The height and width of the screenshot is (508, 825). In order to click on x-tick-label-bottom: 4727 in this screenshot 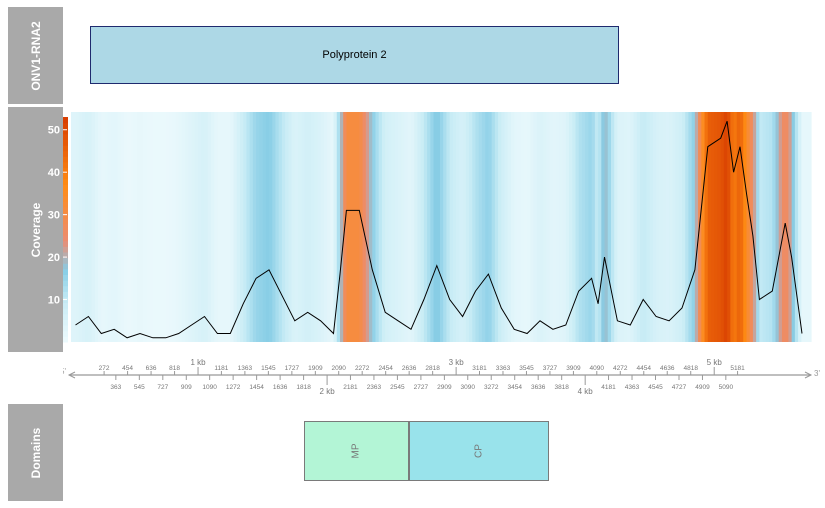, I will do `click(679, 387)`.